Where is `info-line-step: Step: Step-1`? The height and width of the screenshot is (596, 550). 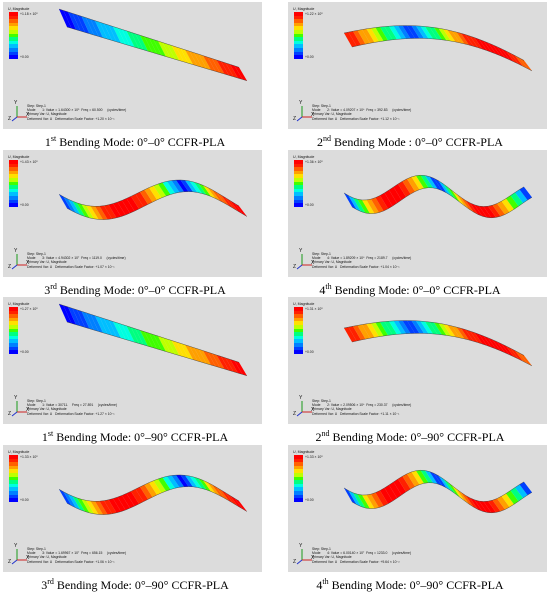 info-line-step: Step: Step-1 is located at coordinates (321, 548).